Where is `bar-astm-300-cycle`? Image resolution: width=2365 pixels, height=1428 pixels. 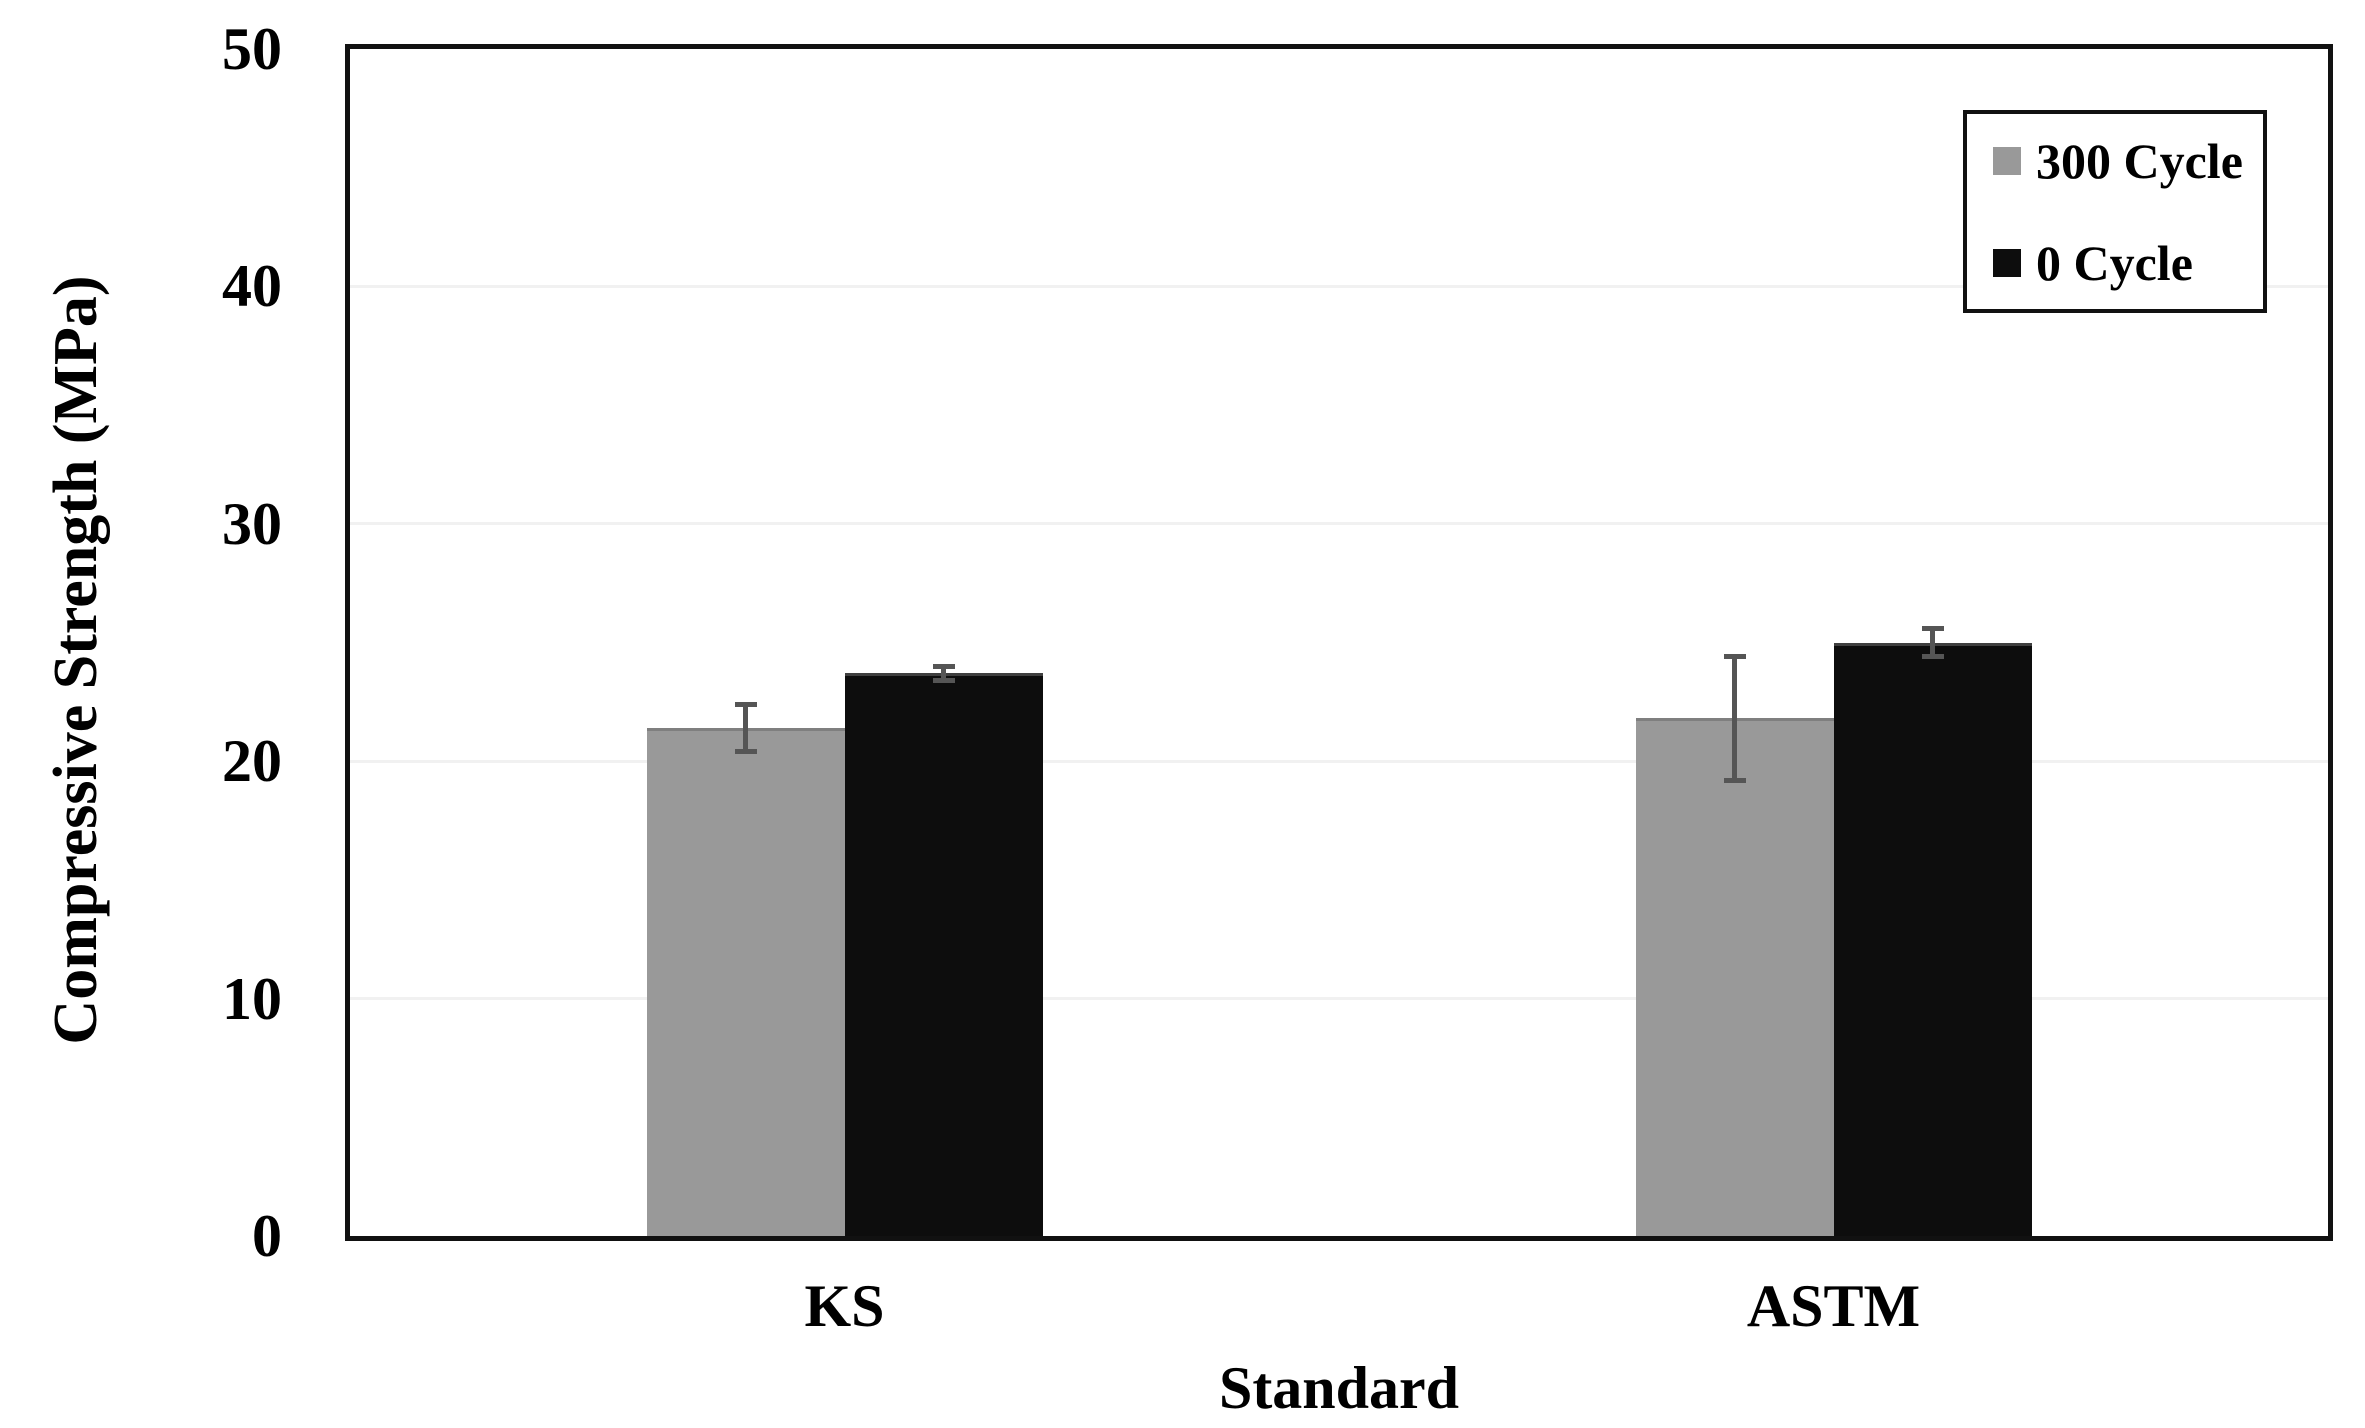
bar-astm-300-cycle is located at coordinates (1734, 977).